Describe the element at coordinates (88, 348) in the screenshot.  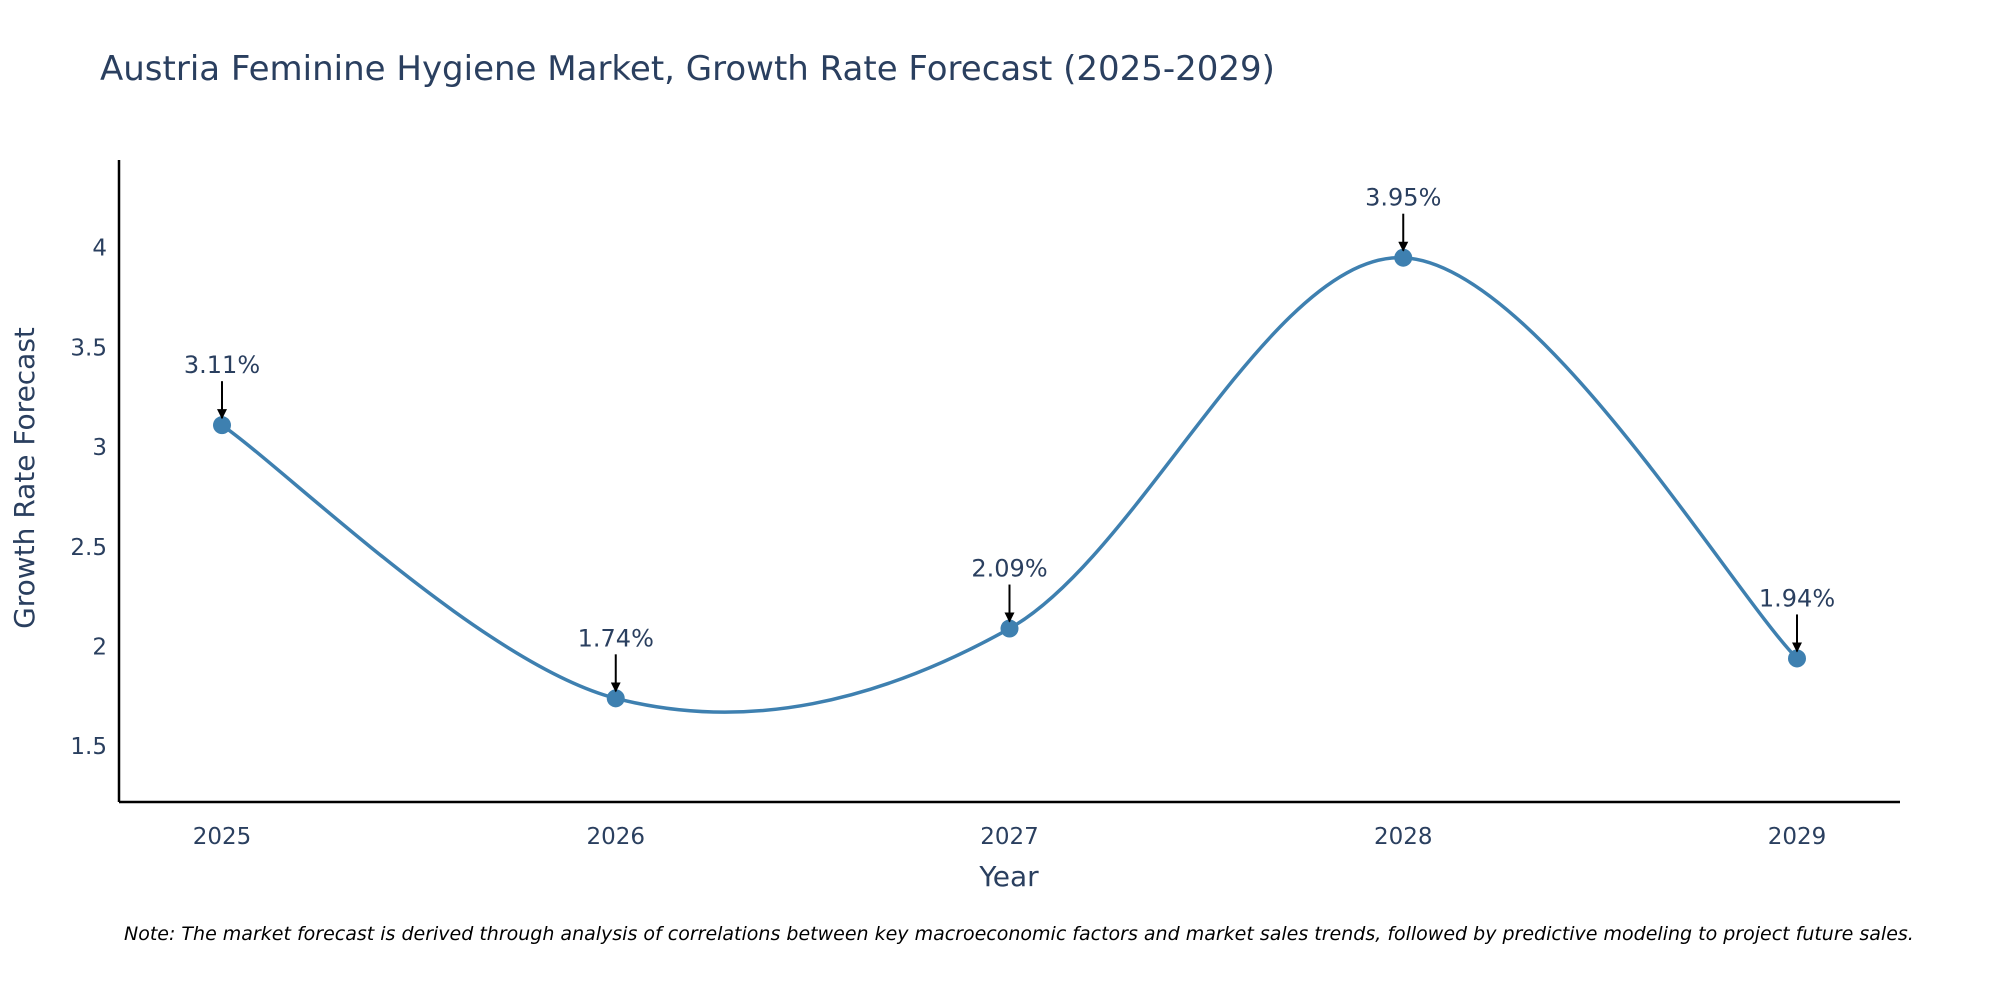
I see `y-tick-label: 3.5` at that location.